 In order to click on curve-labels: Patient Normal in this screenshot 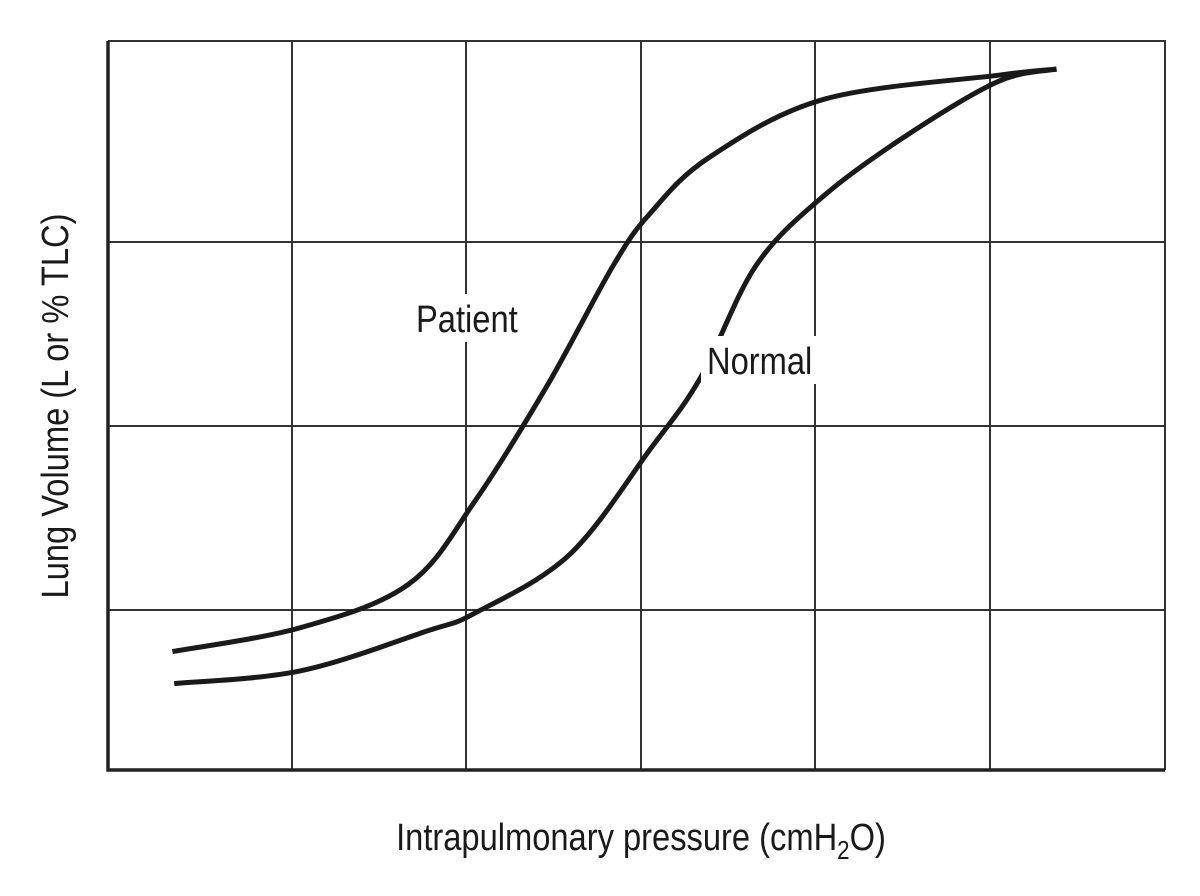, I will do `click(617, 339)`.